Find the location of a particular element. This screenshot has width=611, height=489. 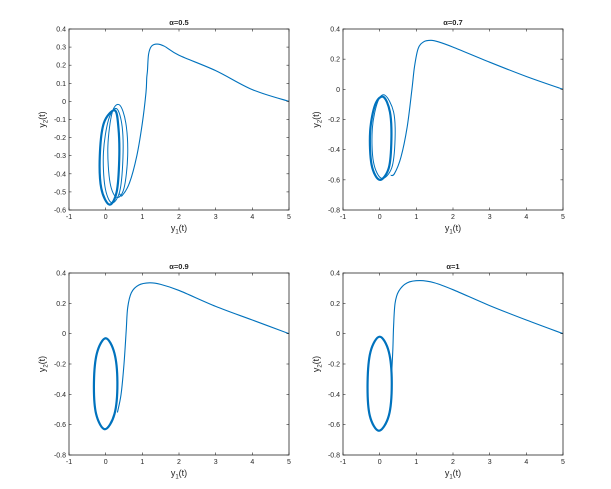

y-tick-label: 0.1 is located at coordinates (61, 84).